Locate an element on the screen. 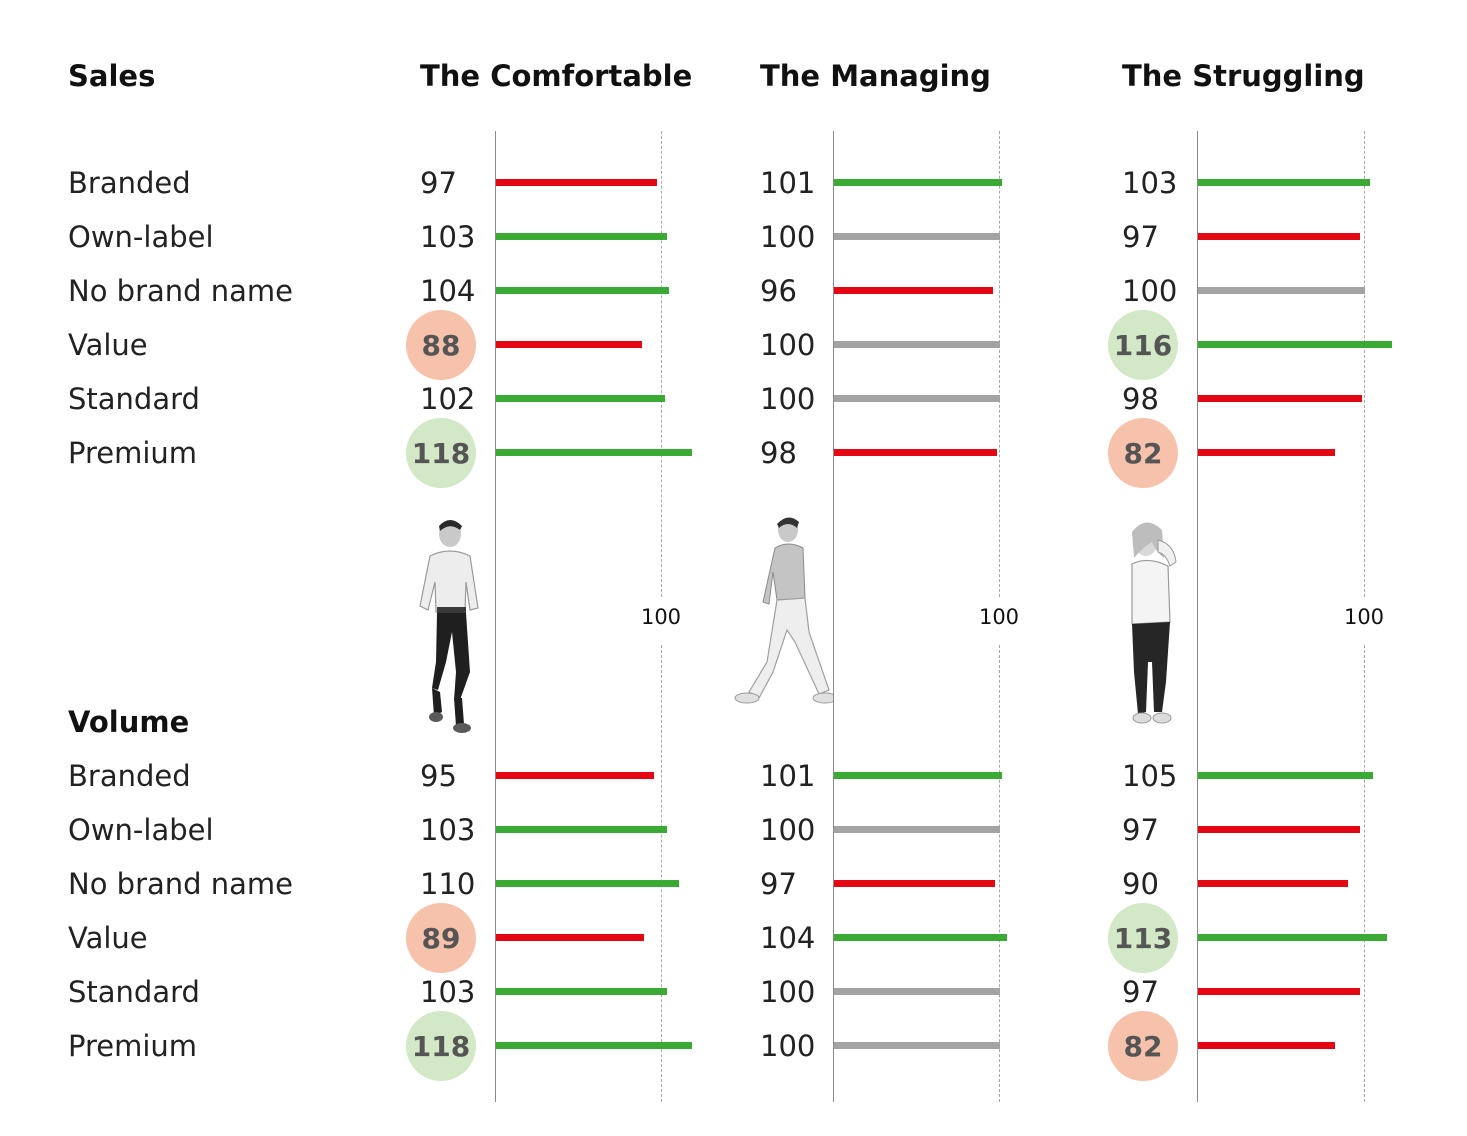 Image resolution: width=1467 pixels, height=1136 pixels. data-label: 102 is located at coordinates (448, 399).